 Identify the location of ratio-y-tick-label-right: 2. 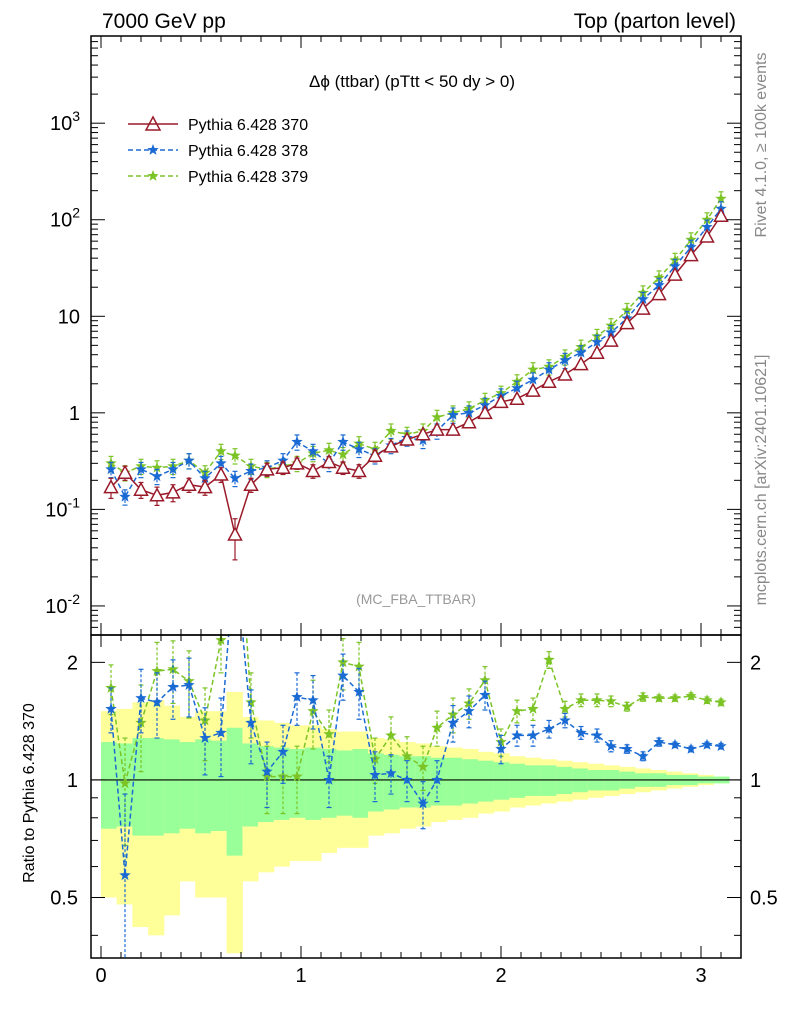
(755, 663).